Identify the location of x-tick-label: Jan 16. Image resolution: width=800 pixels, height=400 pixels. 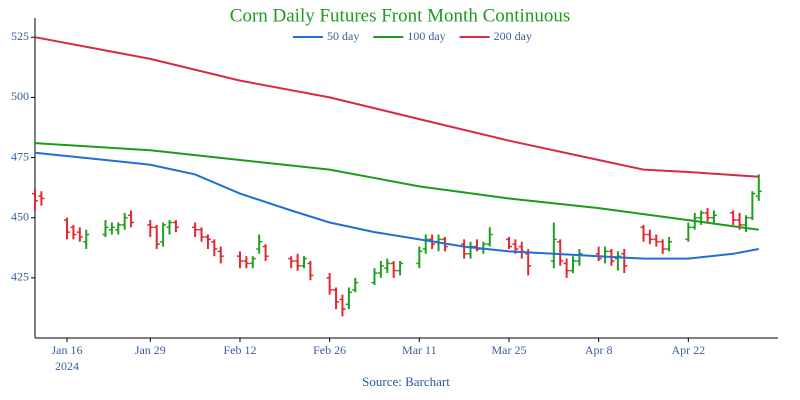
(67, 350).